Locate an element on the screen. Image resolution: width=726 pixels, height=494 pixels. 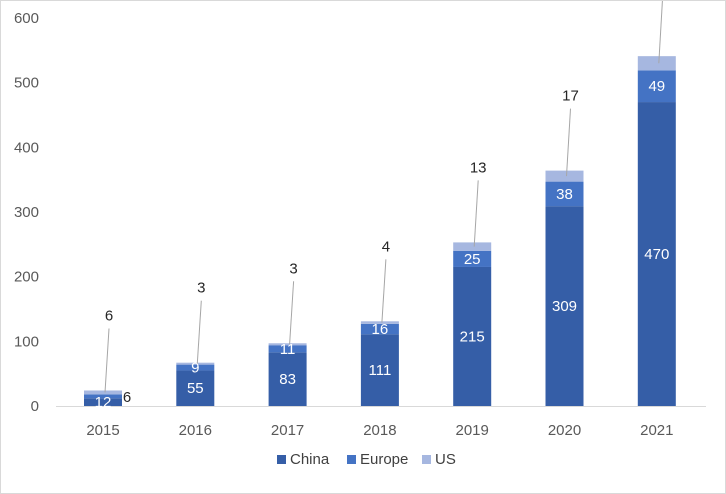
data-label-china: 215 is located at coordinates (472, 336).